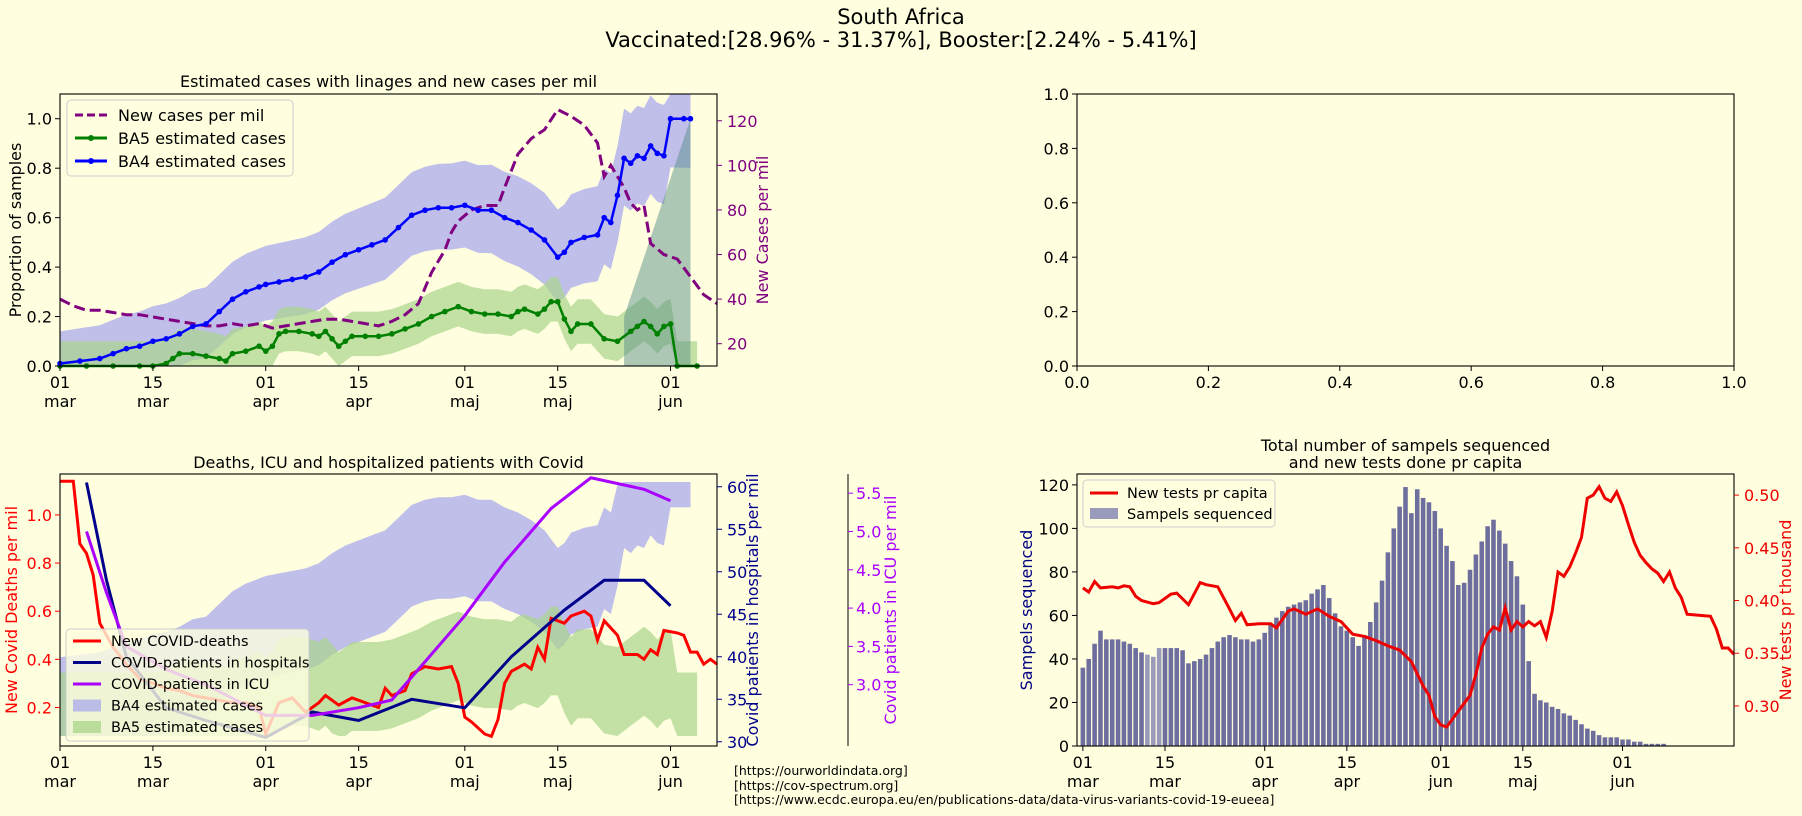 The image size is (1802, 816). What do you see at coordinates (39, 563) in the screenshot?
I see `y-tick-label: 0.8` at bounding box center [39, 563].